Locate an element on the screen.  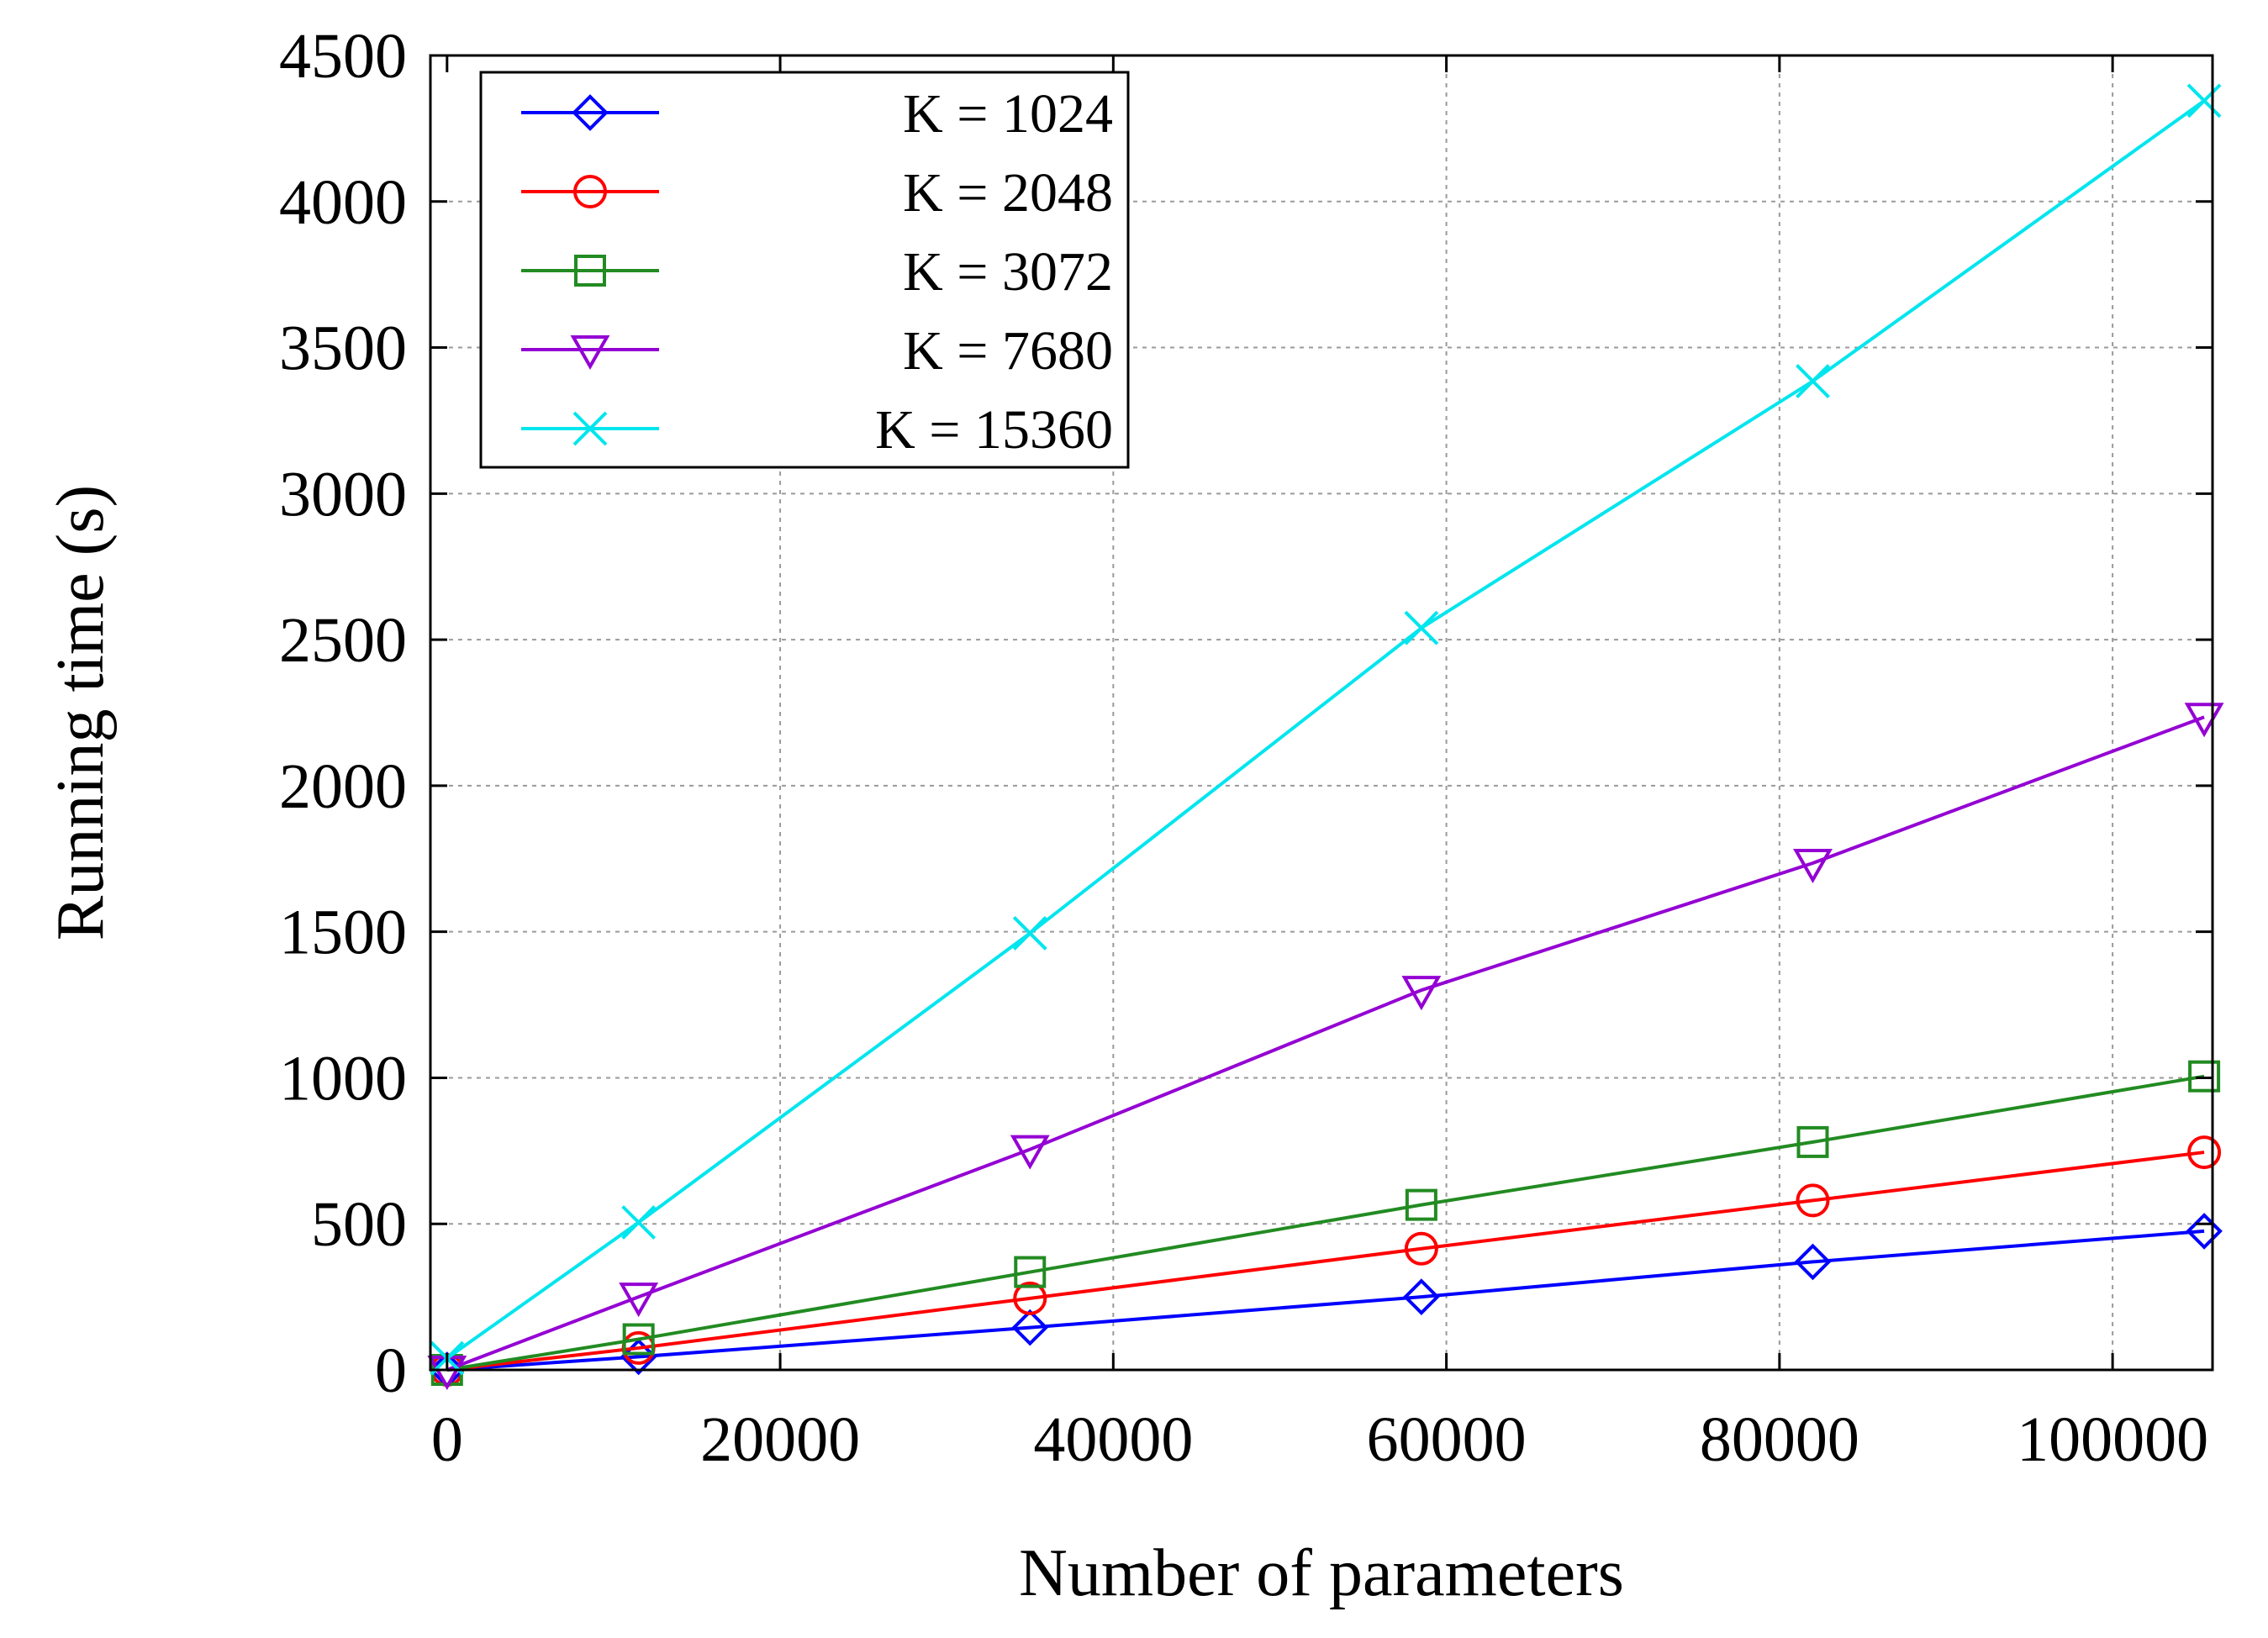
y-tick-label: 1500 is located at coordinates (343, 933).